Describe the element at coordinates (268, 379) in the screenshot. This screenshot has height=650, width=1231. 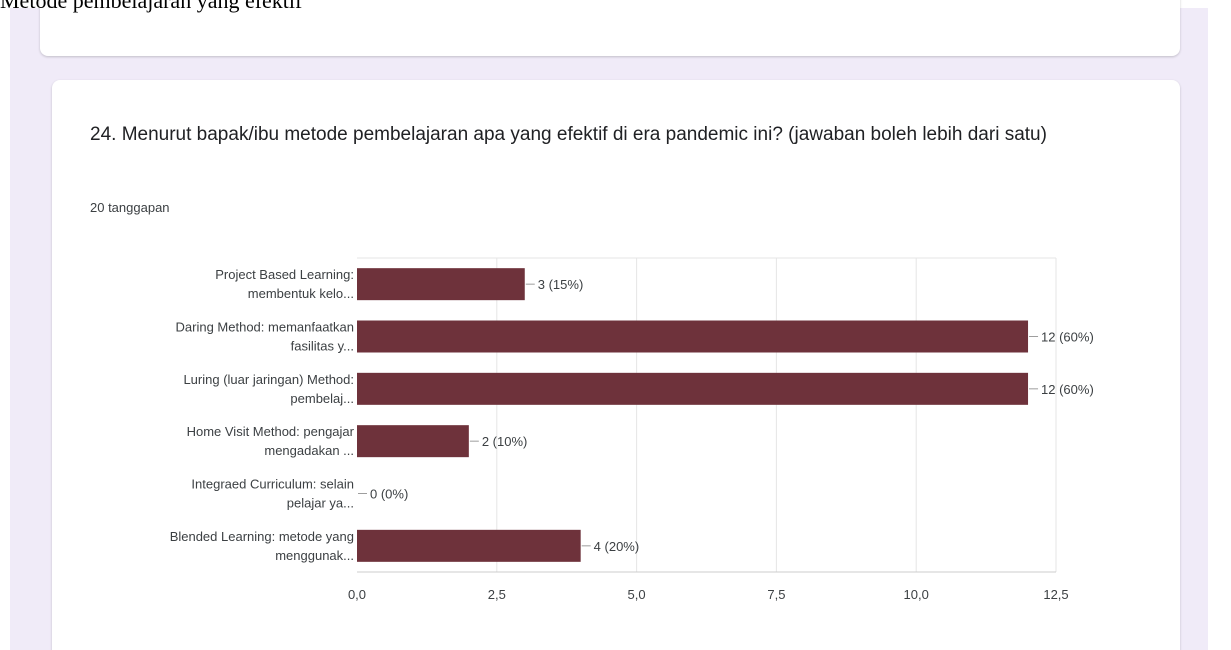
I see `category-label: Luring (luar jaringan) Method:` at that location.